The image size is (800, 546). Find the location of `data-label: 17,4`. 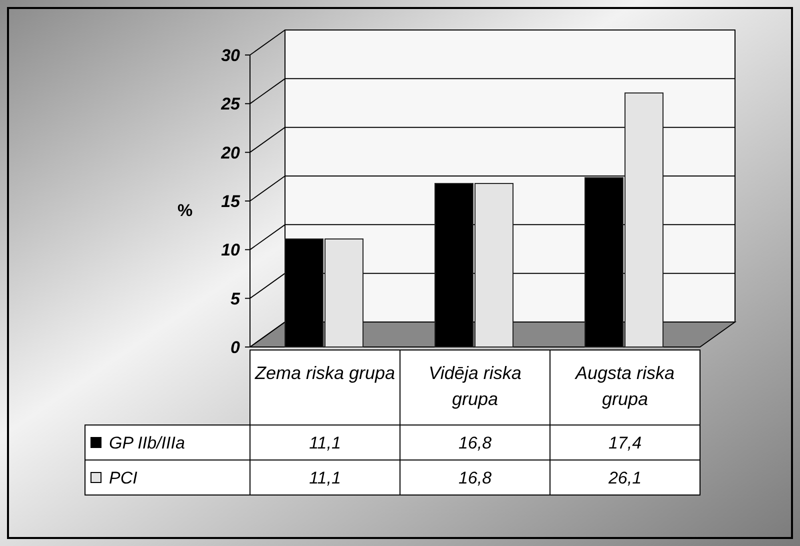

data-label: 17,4 is located at coordinates (625, 442).